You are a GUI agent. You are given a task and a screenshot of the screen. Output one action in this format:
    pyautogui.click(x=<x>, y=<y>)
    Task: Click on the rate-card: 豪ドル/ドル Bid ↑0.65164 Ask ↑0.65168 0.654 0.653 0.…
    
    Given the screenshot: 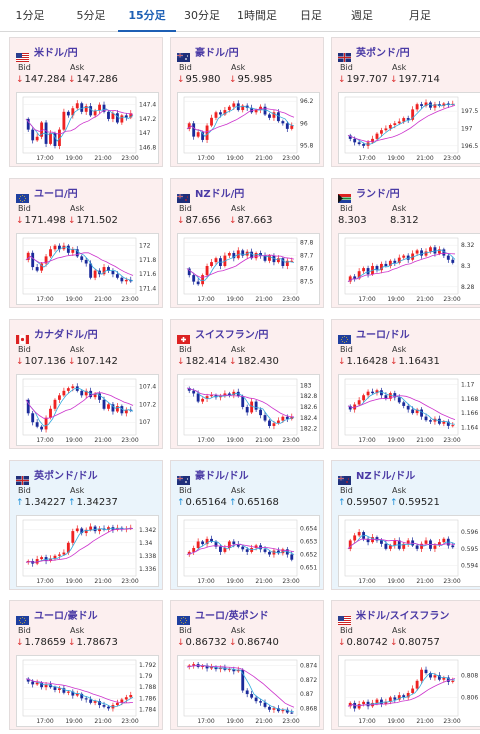 What is the action you would take?
    pyautogui.click(x=247, y=525)
    